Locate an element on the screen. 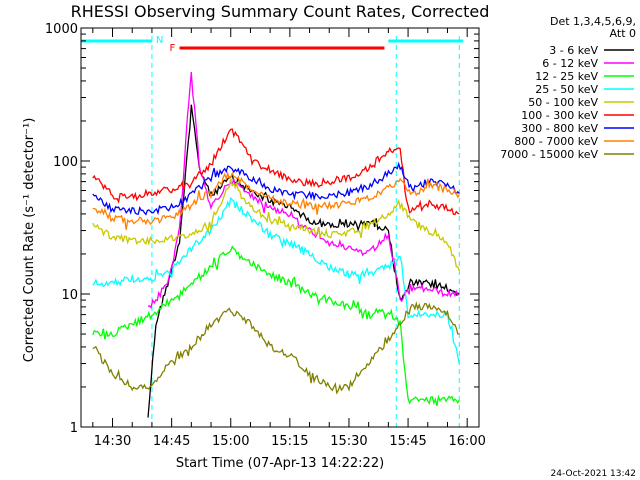 This screenshot has height=480, width=640. x-tick-label-6: 16:00 is located at coordinates (466, 441).